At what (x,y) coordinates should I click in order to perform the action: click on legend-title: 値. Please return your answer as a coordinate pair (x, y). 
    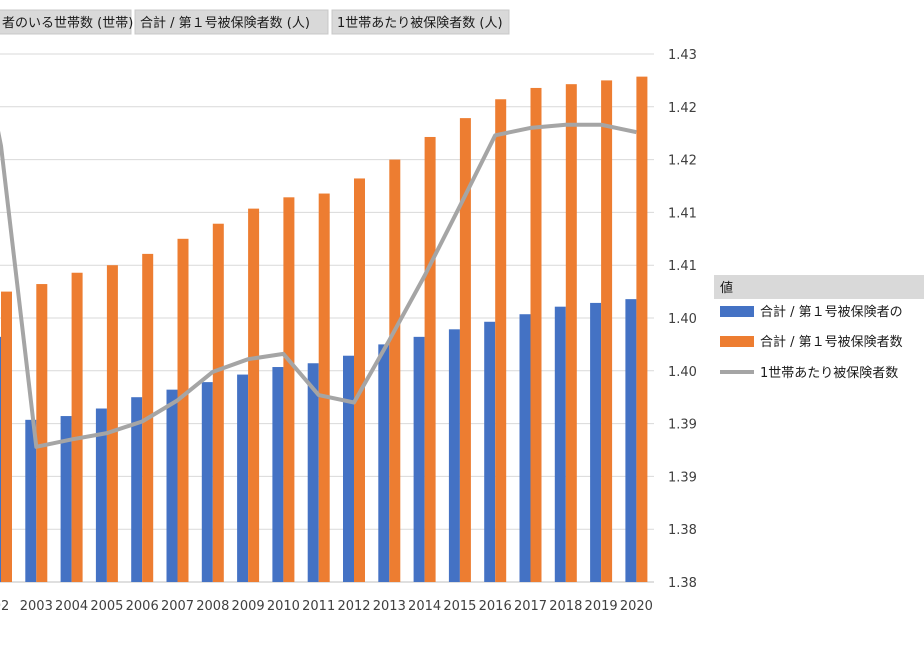
    Looking at the image, I should click on (726, 288).